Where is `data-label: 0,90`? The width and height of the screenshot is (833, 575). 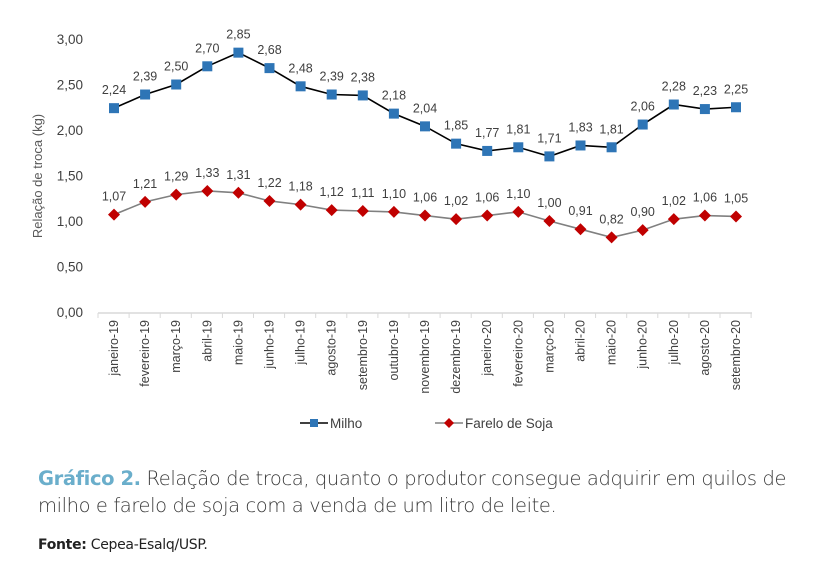
data-label: 0,90 is located at coordinates (643, 212).